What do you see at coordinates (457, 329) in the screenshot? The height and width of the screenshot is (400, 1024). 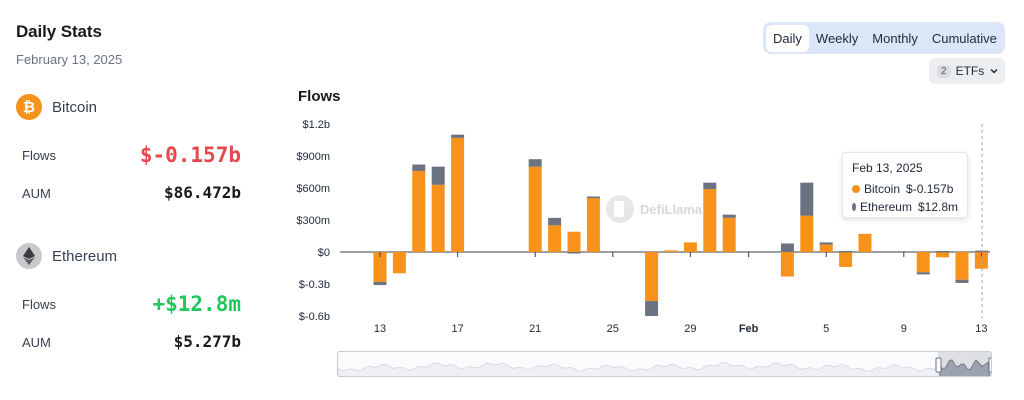 I see `x-tick-label: 17` at bounding box center [457, 329].